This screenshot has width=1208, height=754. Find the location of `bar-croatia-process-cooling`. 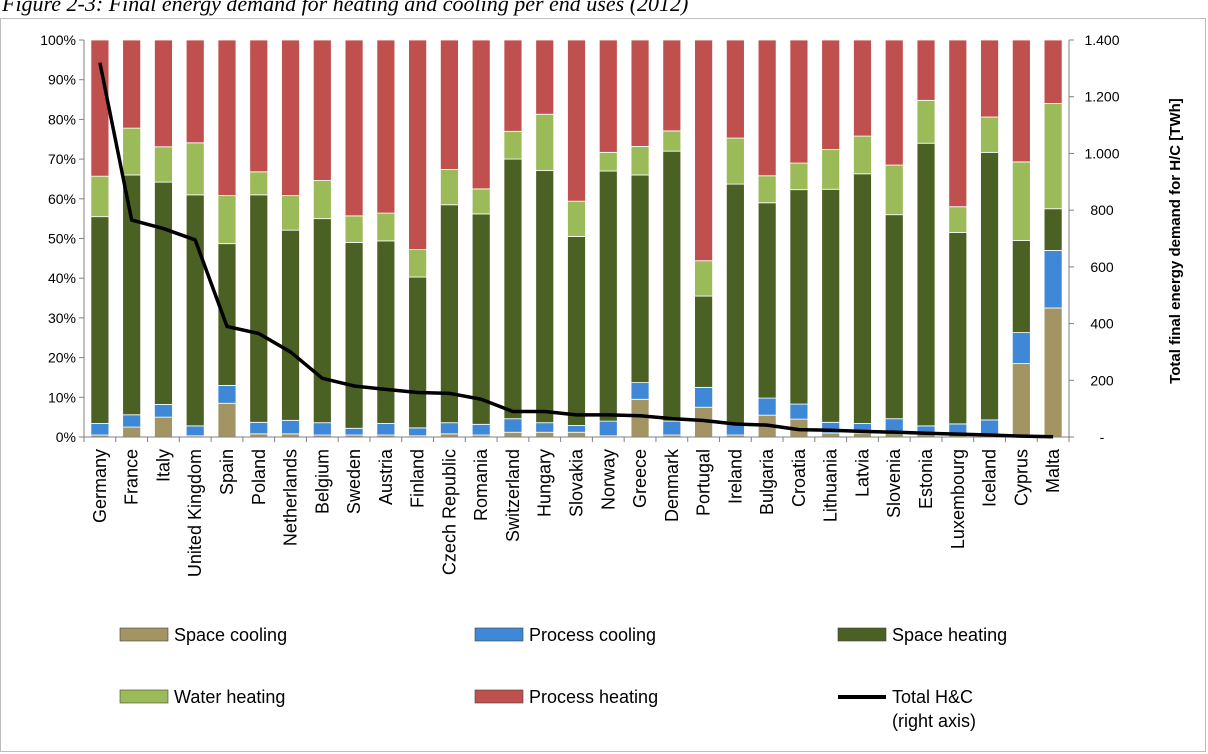

bar-croatia-process-cooling is located at coordinates (799, 411).